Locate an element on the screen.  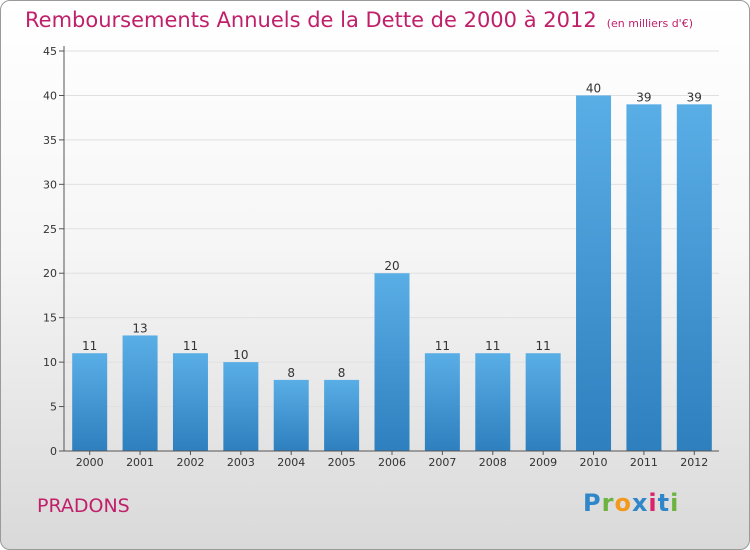
commune-name: PRADONS is located at coordinates (83, 506).